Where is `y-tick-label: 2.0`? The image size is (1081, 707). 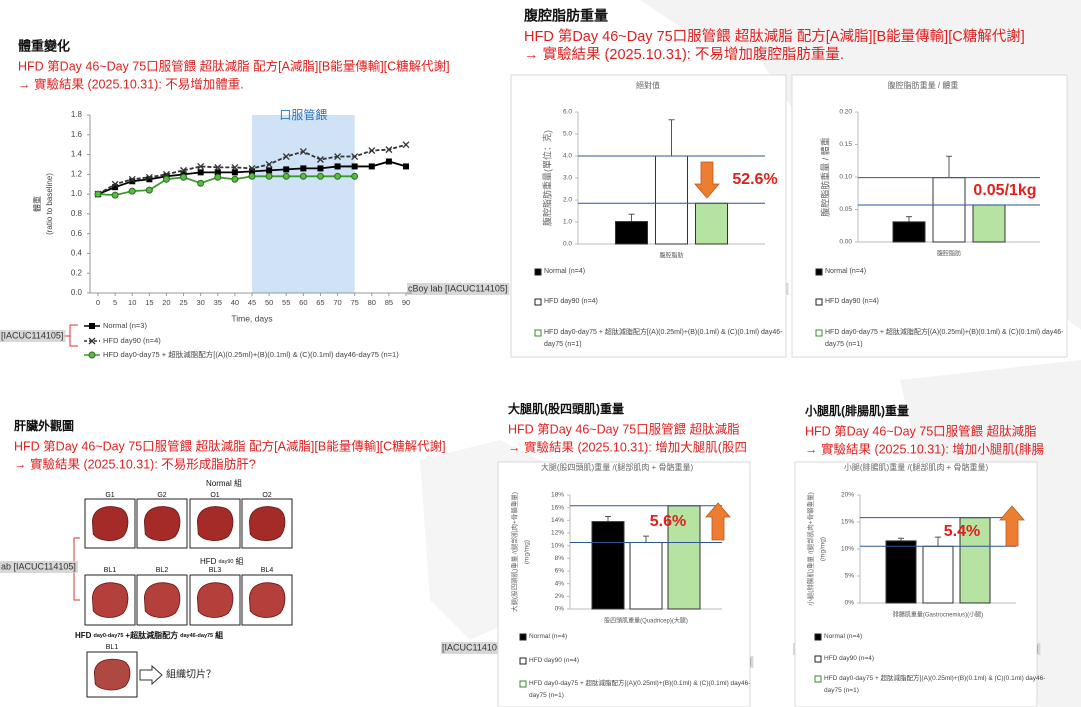 y-tick-label: 2.0 is located at coordinates (567, 200).